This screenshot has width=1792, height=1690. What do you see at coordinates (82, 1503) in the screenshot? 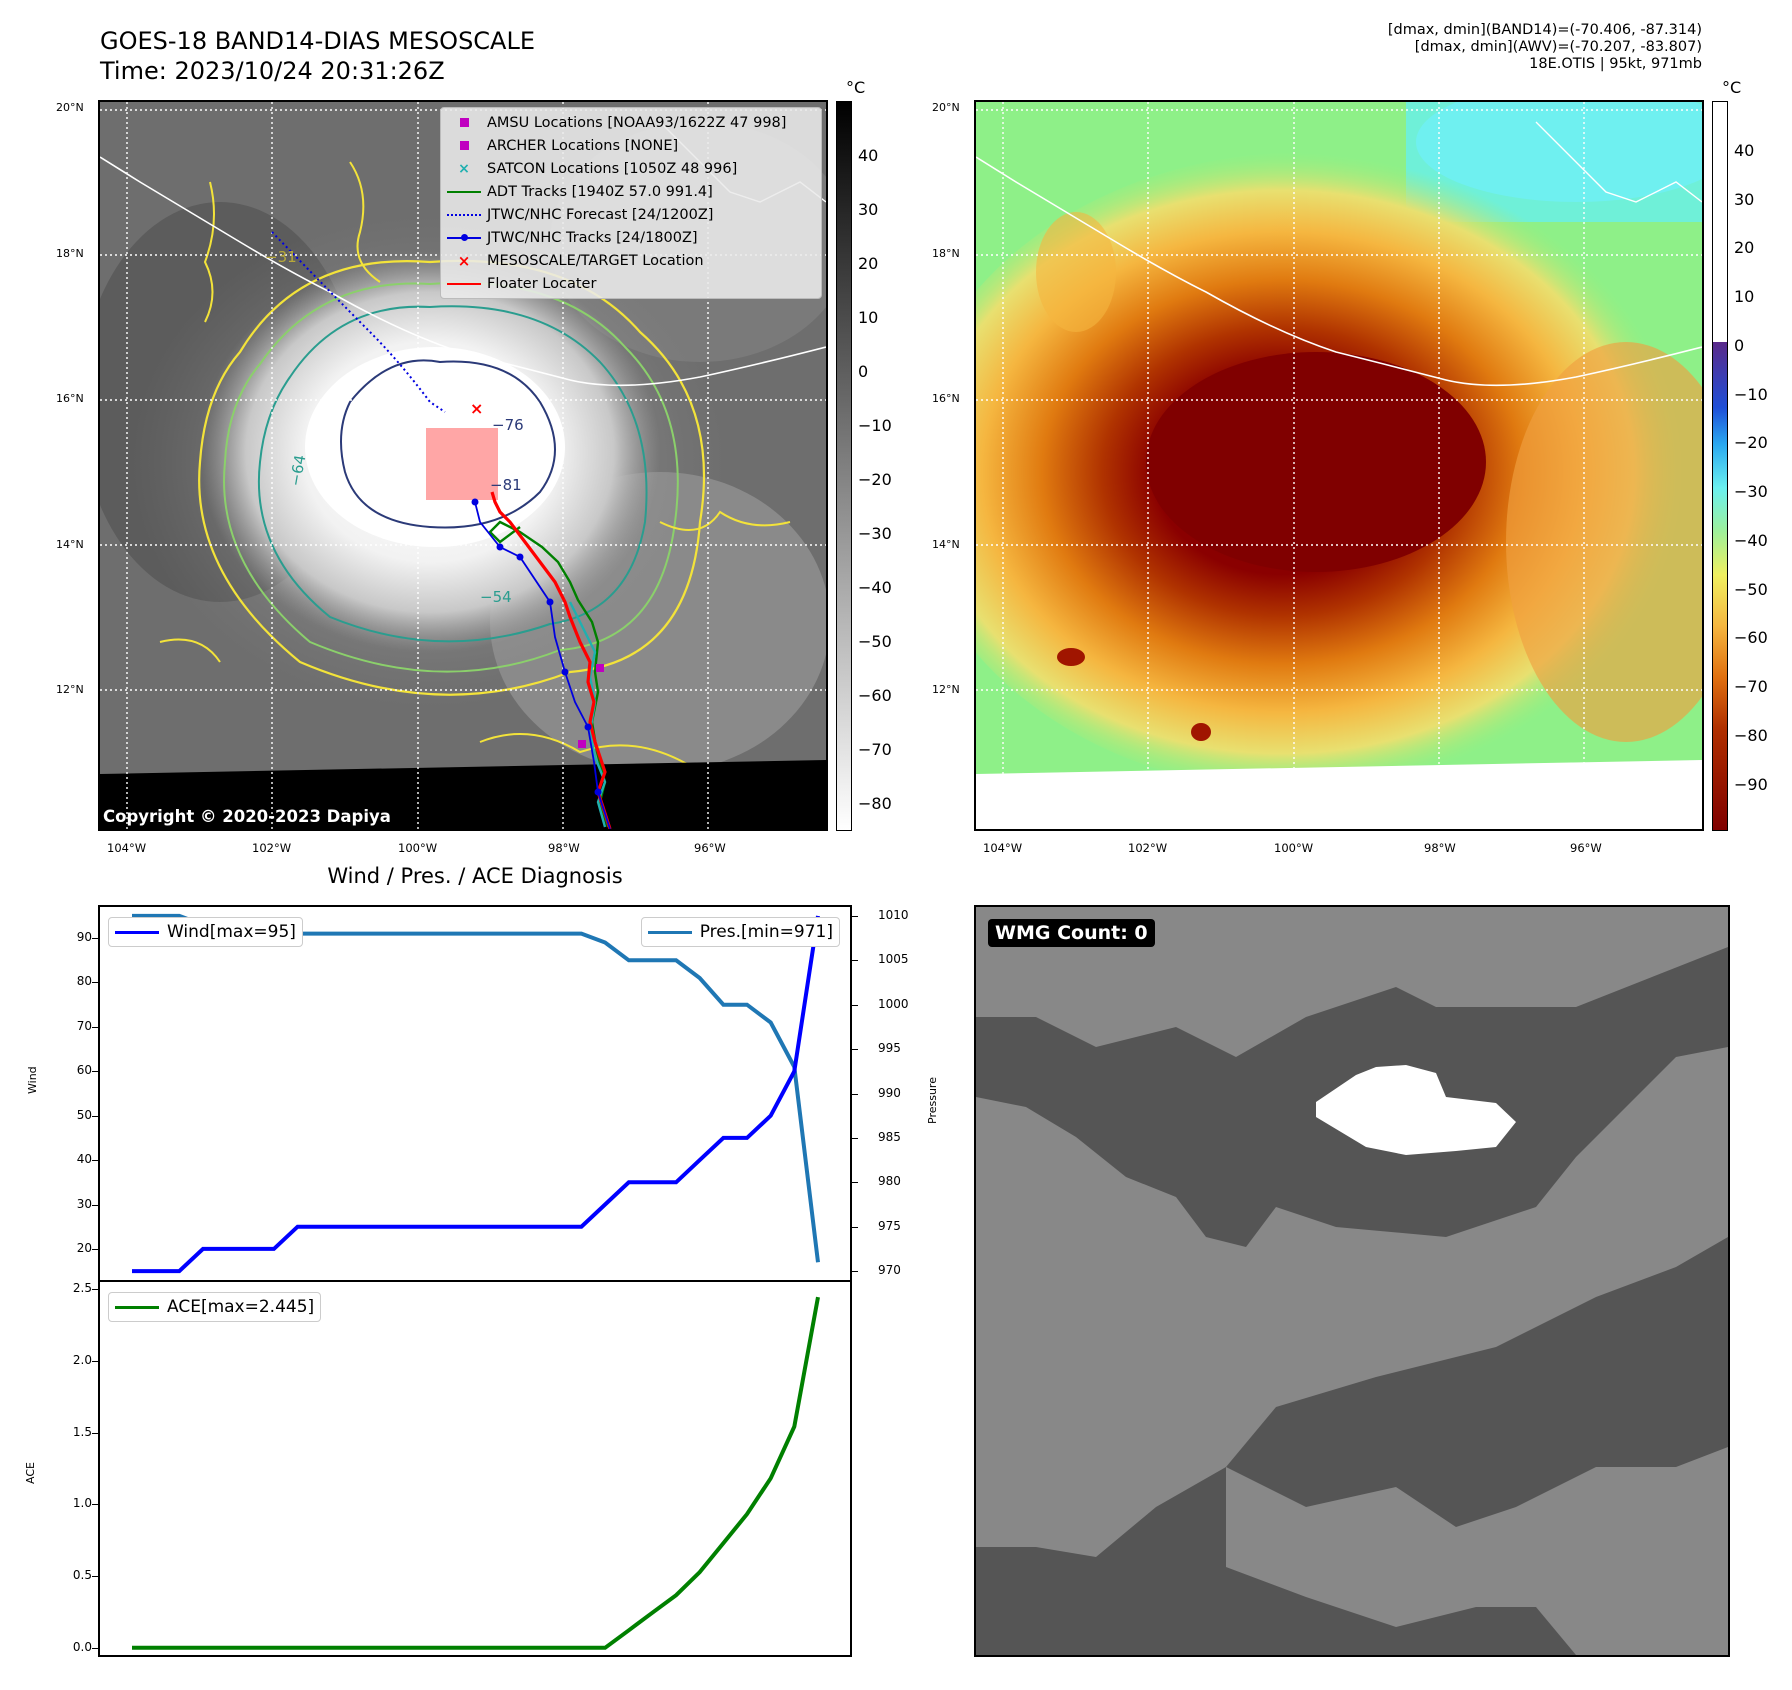
I see `ace-tick: 1.0` at bounding box center [82, 1503].